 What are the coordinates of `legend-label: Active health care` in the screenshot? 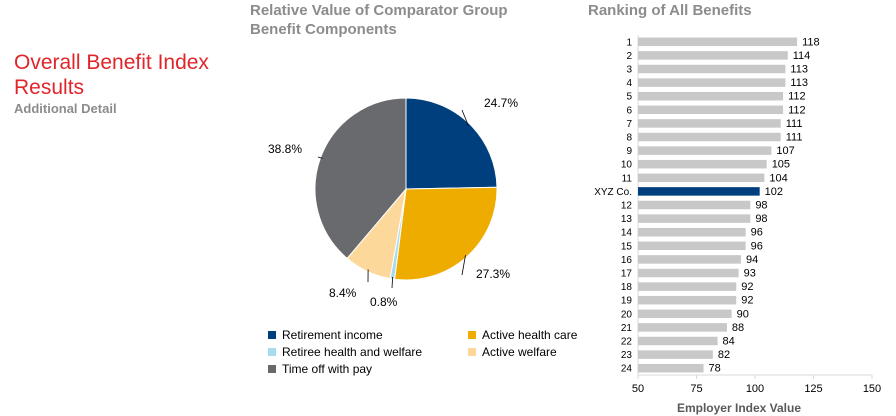 It's located at (530, 335).